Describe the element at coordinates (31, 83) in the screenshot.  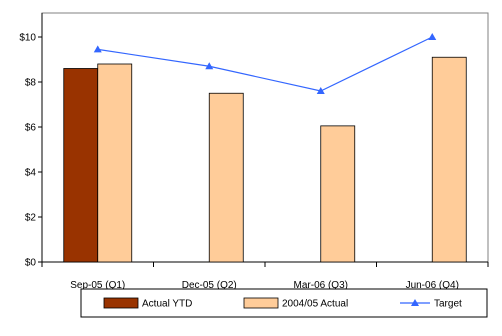
I see `y-tick-label: $8` at that location.